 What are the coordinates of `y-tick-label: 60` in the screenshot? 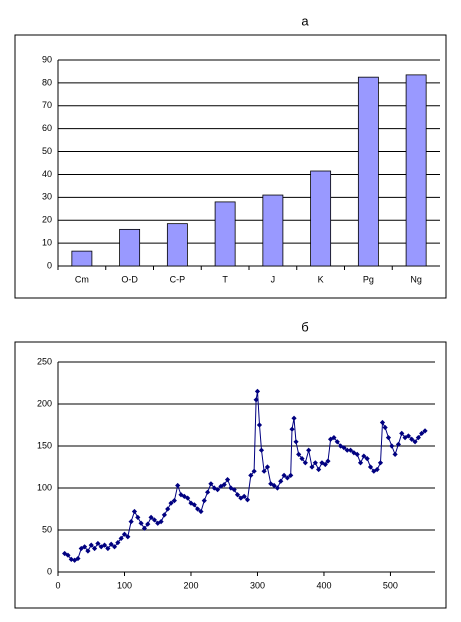 It's located at (47, 128).